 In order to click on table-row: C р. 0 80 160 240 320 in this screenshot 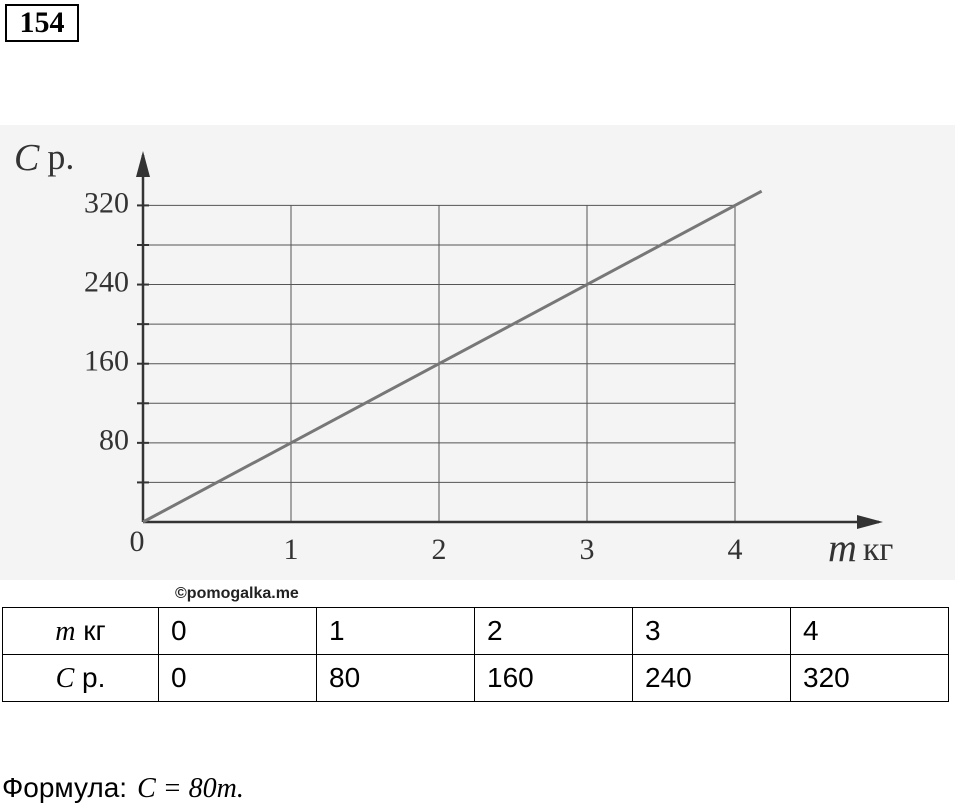, I will do `click(475, 678)`.